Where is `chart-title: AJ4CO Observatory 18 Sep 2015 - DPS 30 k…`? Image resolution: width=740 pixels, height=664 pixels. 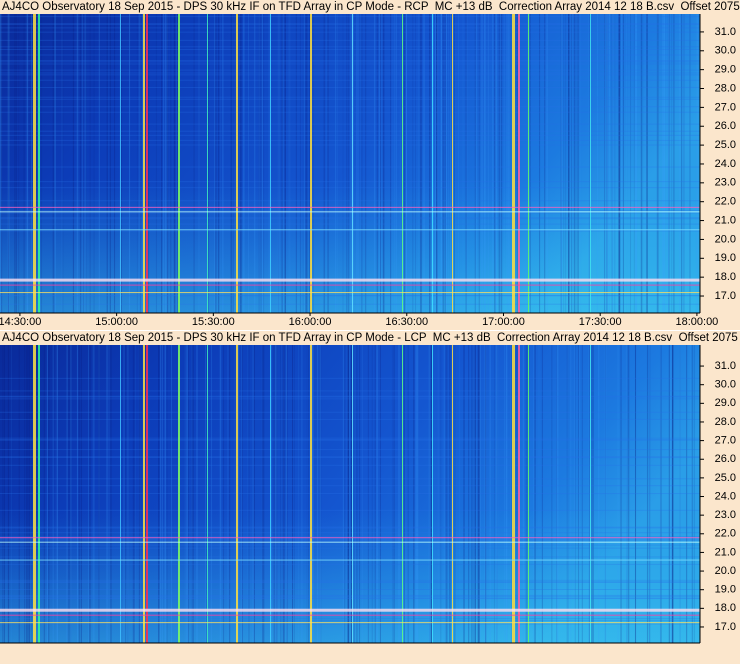
chart-title: AJ4CO Observatory 18 Sep 2015 - DPS 30 k… is located at coordinates (371, 7).